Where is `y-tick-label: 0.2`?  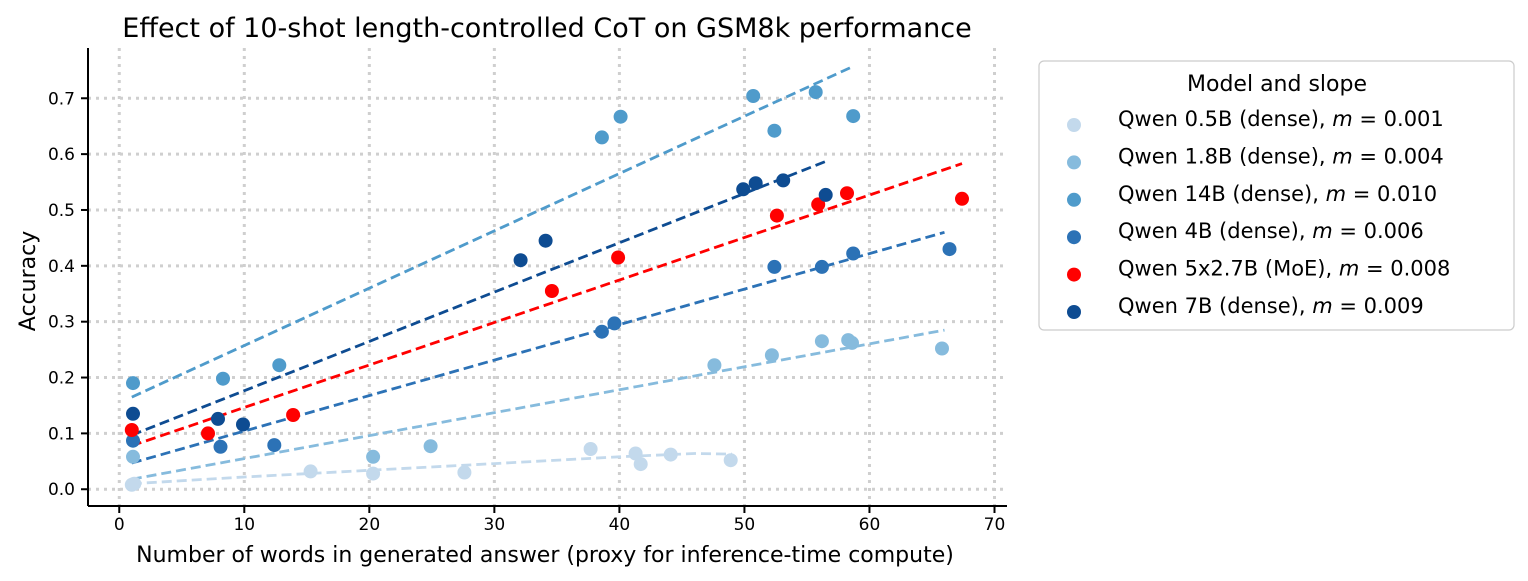
y-tick-label: 0.2 is located at coordinates (61, 379).